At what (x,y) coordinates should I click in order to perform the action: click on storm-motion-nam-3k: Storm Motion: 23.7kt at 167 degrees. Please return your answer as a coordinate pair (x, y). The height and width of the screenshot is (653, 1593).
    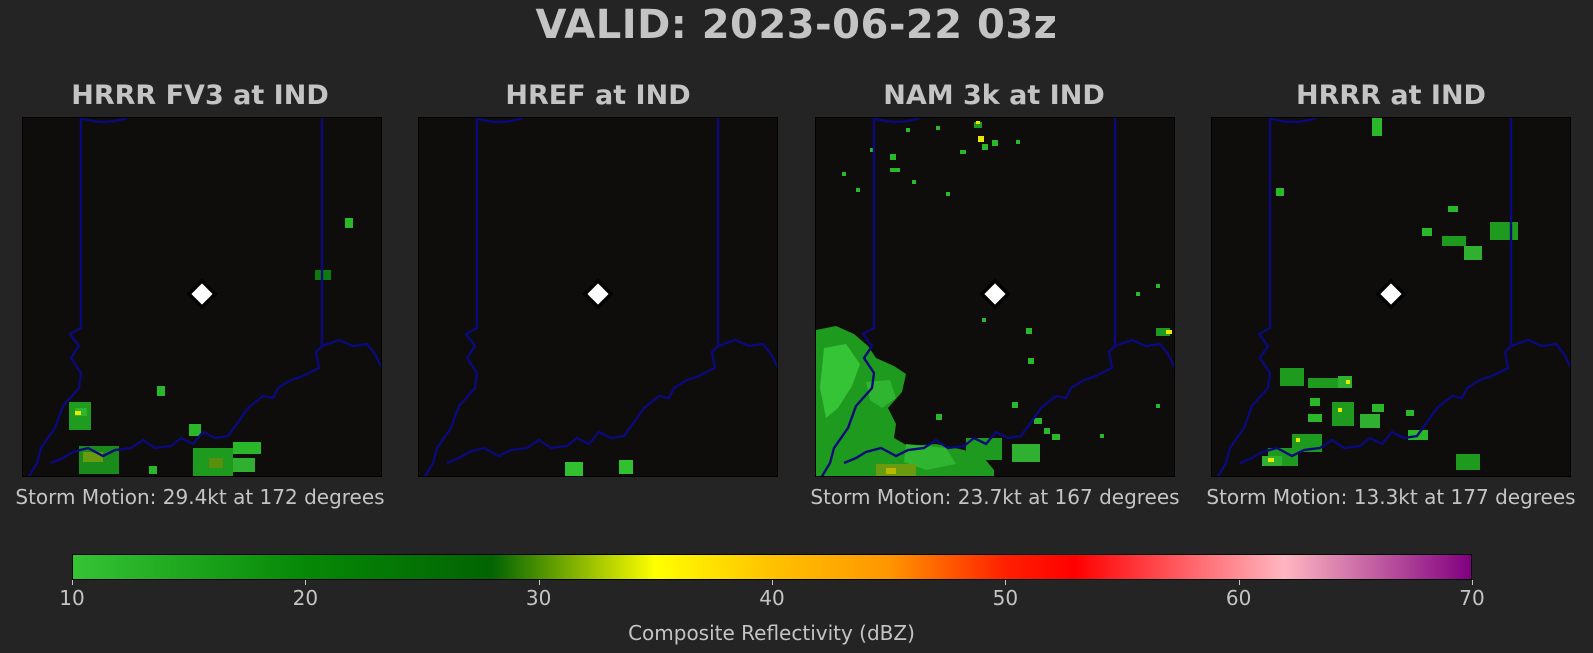
    Looking at the image, I should click on (995, 497).